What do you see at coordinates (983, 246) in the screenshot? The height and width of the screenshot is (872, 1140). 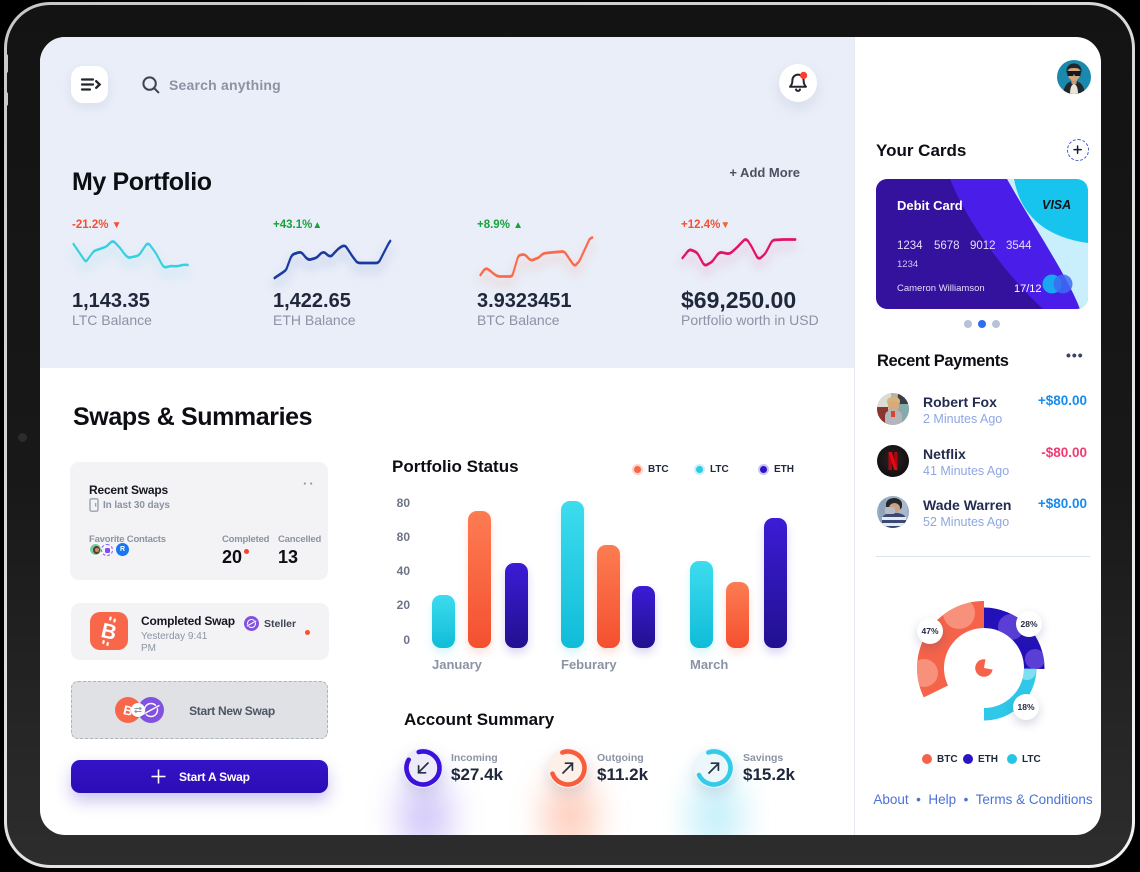 I see `svg-text: 9012` at bounding box center [983, 246].